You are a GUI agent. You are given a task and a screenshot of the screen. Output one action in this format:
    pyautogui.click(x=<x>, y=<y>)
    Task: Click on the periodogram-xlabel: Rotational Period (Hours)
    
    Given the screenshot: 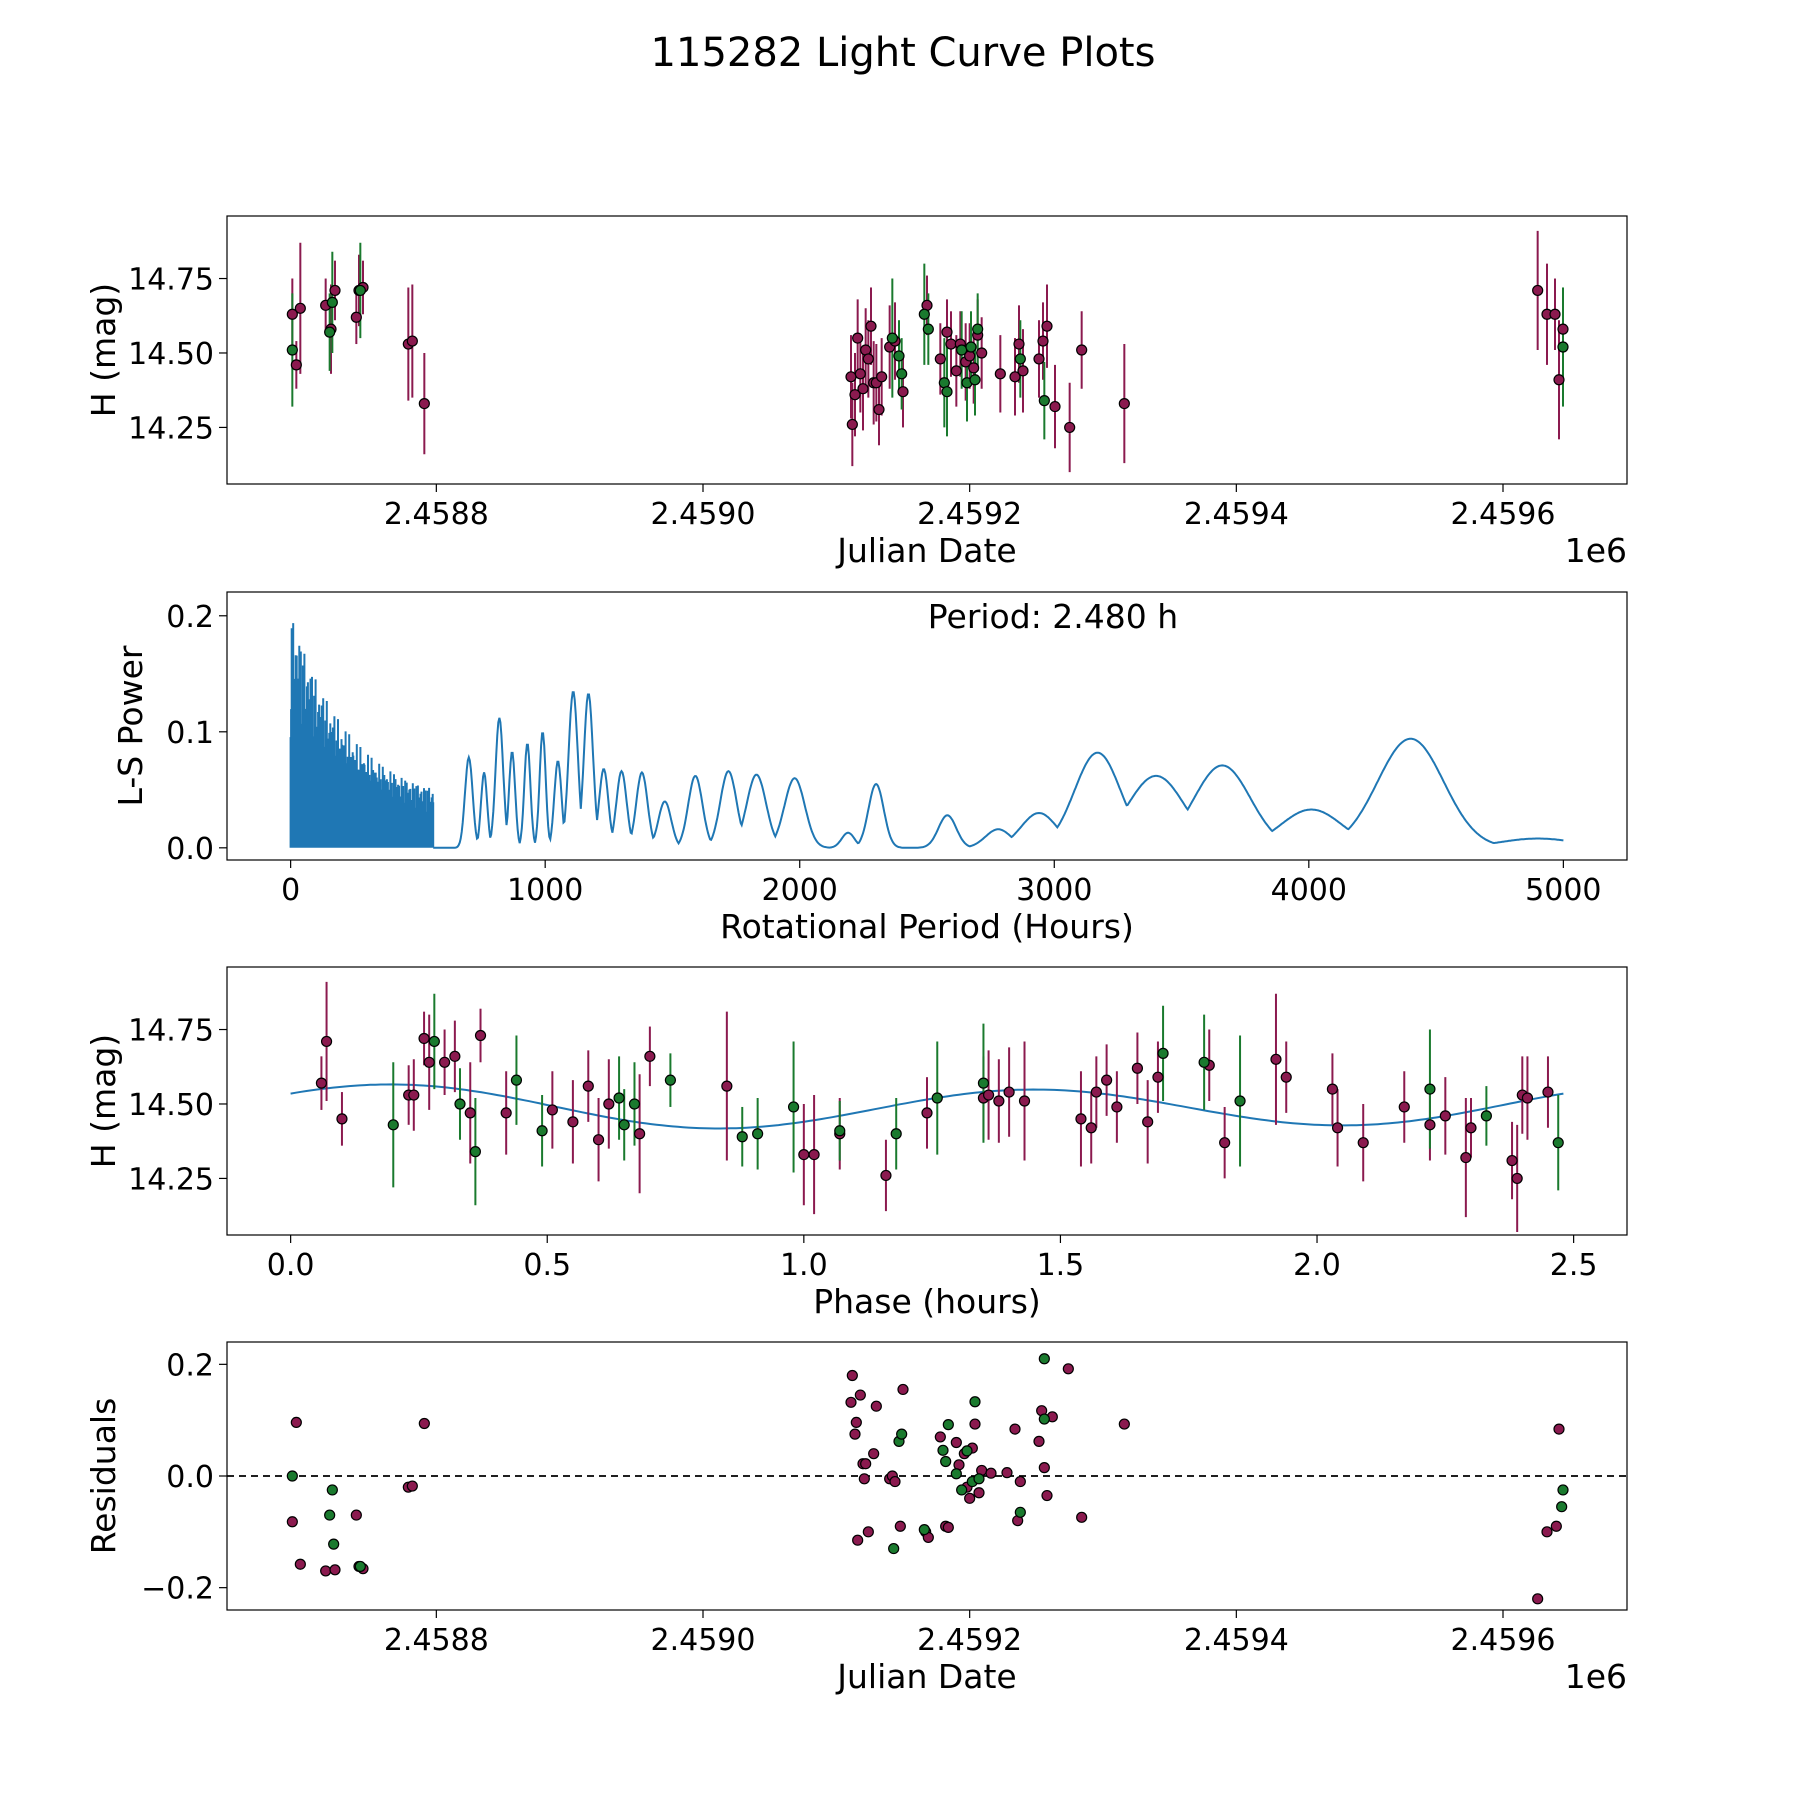 What is the action you would take?
    pyautogui.click(x=927, y=926)
    